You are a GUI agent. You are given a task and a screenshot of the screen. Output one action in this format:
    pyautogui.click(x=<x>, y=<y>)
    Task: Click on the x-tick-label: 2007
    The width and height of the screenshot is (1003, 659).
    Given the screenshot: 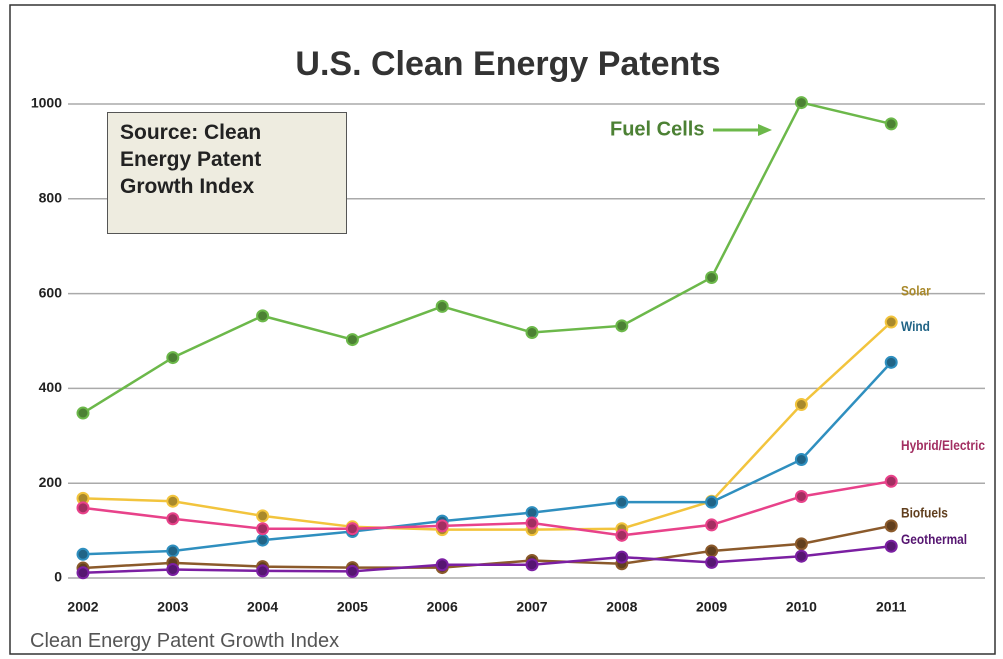 What is the action you would take?
    pyautogui.click(x=531, y=607)
    